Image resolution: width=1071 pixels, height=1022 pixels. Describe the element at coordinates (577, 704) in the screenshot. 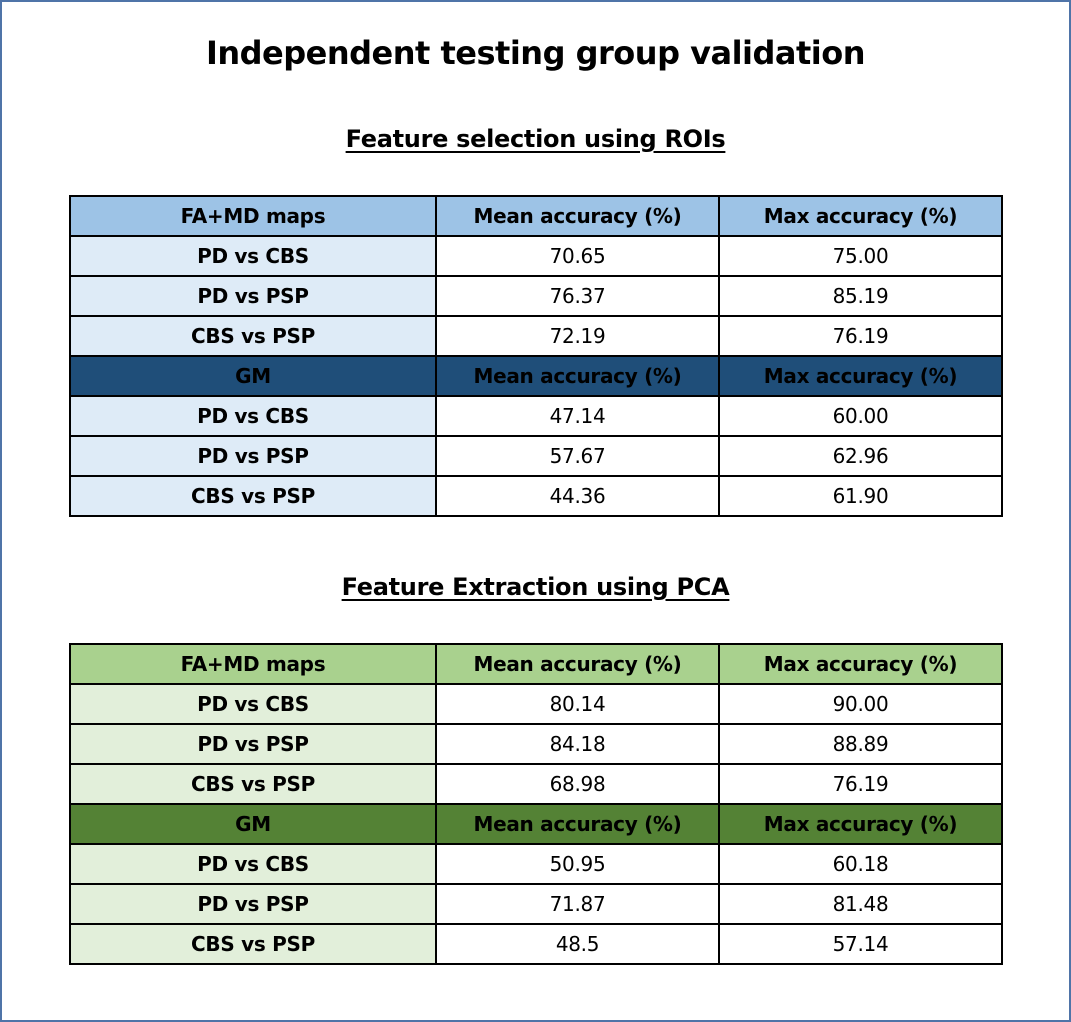

I see `mean-accuracy-value: 80.14` at that location.